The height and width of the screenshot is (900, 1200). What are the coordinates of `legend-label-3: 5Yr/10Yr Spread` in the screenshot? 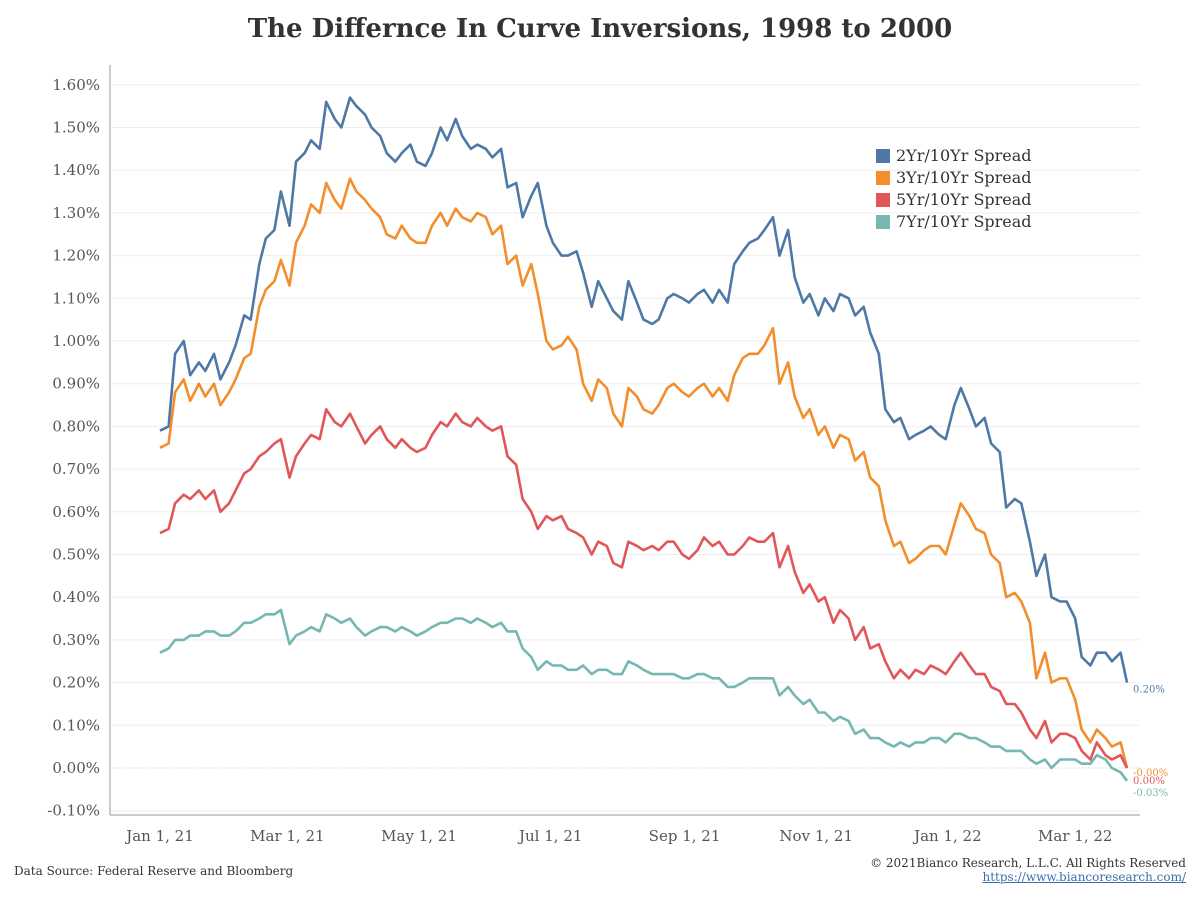 It's located at (964, 199).